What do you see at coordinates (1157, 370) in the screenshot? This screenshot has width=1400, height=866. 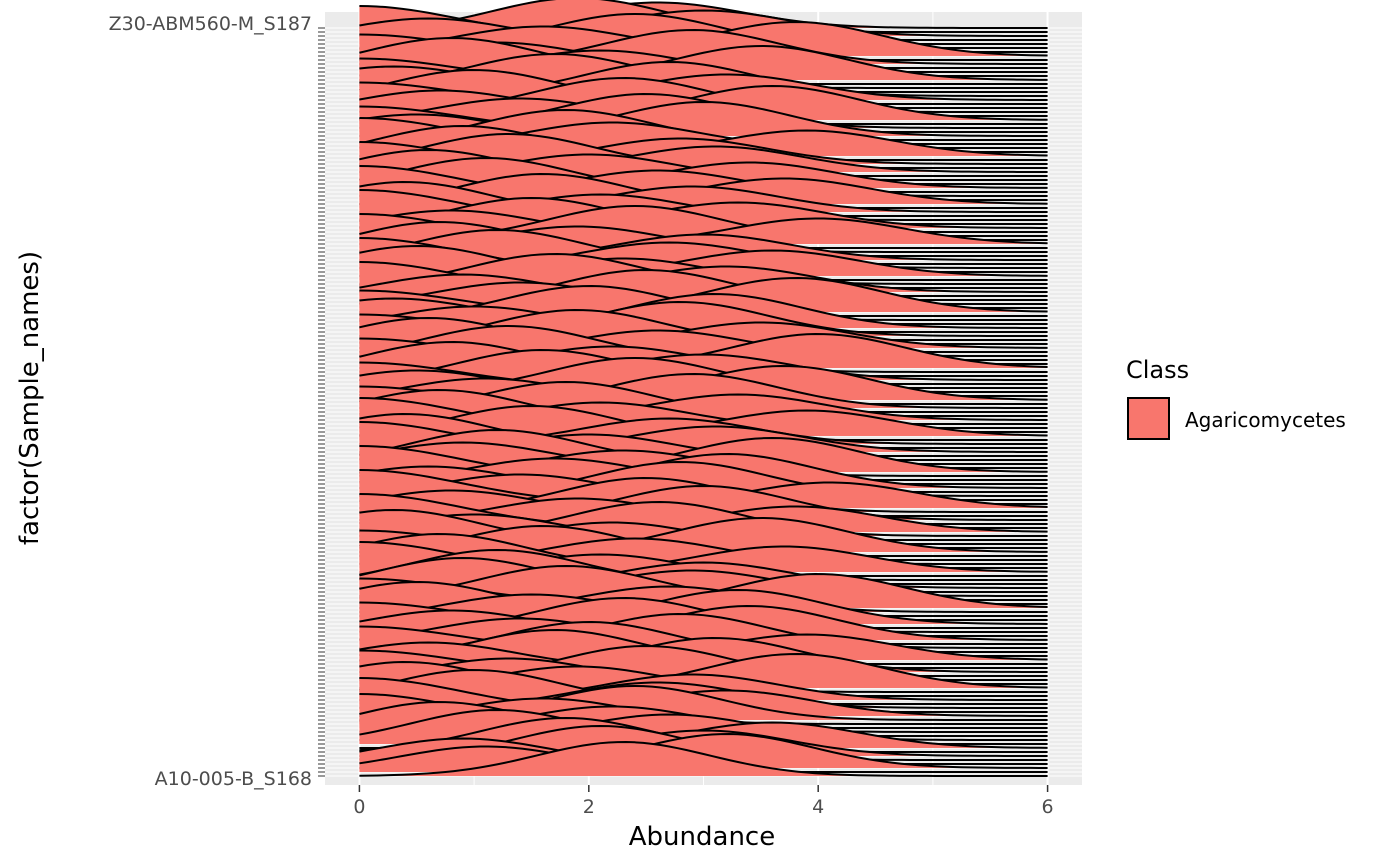 I see `legend-title: Class` at bounding box center [1157, 370].